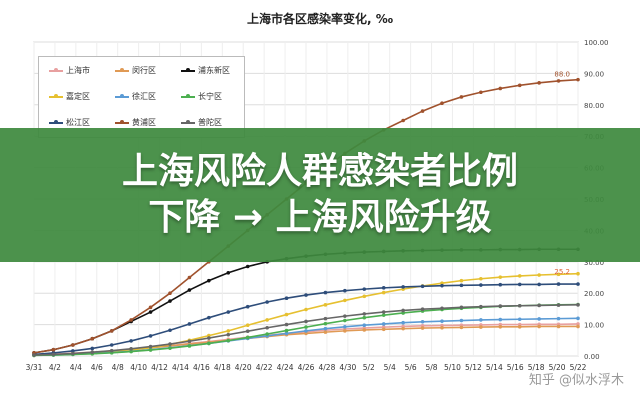 The width and height of the screenshot is (640, 400). I want to click on legend-item: 嘉定区, so click(69, 96).